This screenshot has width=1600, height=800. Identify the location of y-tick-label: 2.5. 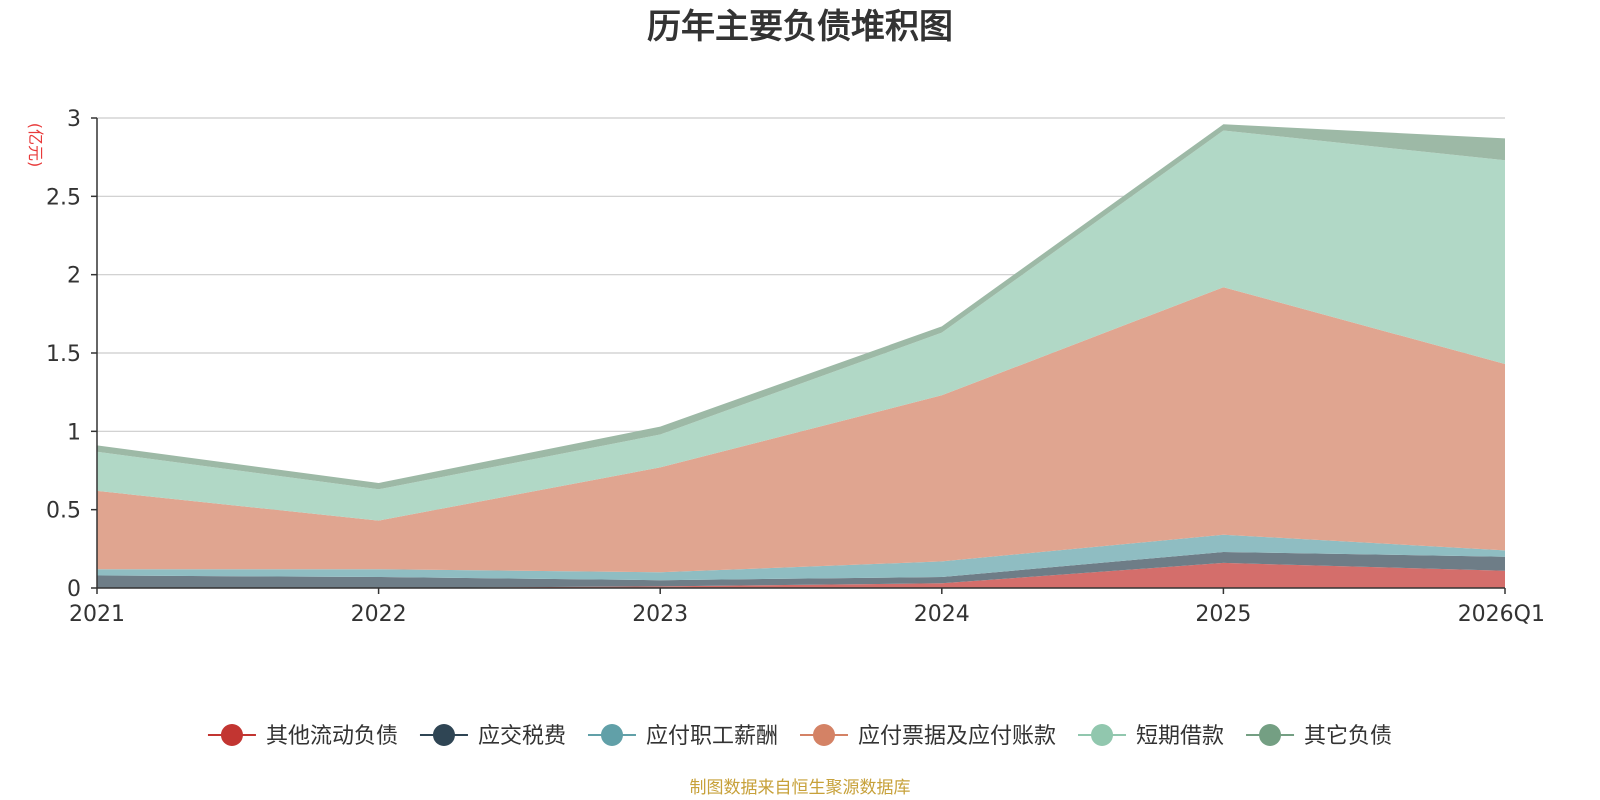
(63, 197).